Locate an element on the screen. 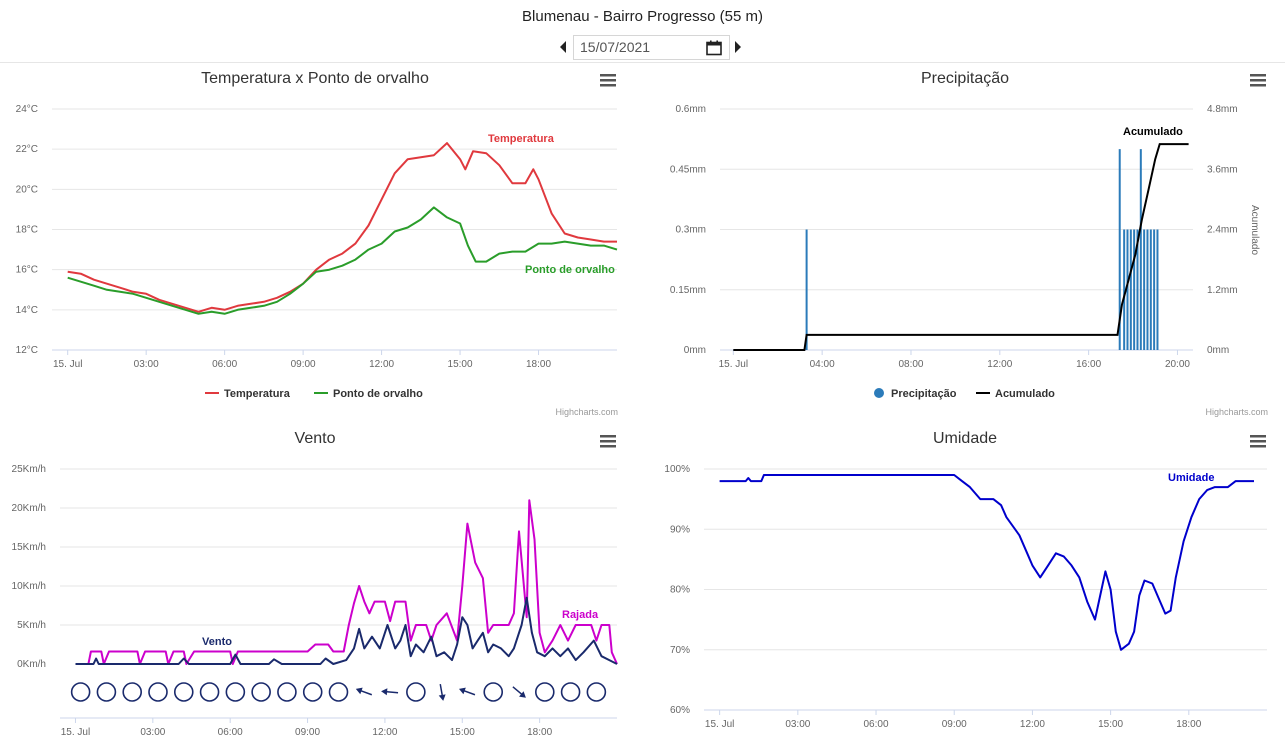 This screenshot has height=741, width=1285. series-label-vento: Vento is located at coordinates (217, 642).